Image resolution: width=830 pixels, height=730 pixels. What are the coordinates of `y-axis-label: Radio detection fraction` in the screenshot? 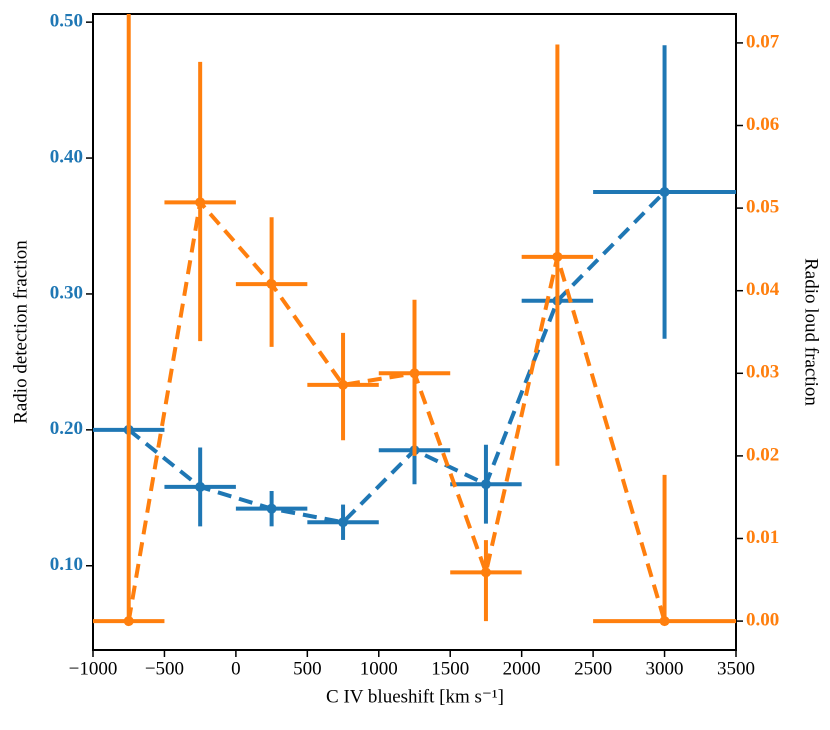 It's located at (20, 332).